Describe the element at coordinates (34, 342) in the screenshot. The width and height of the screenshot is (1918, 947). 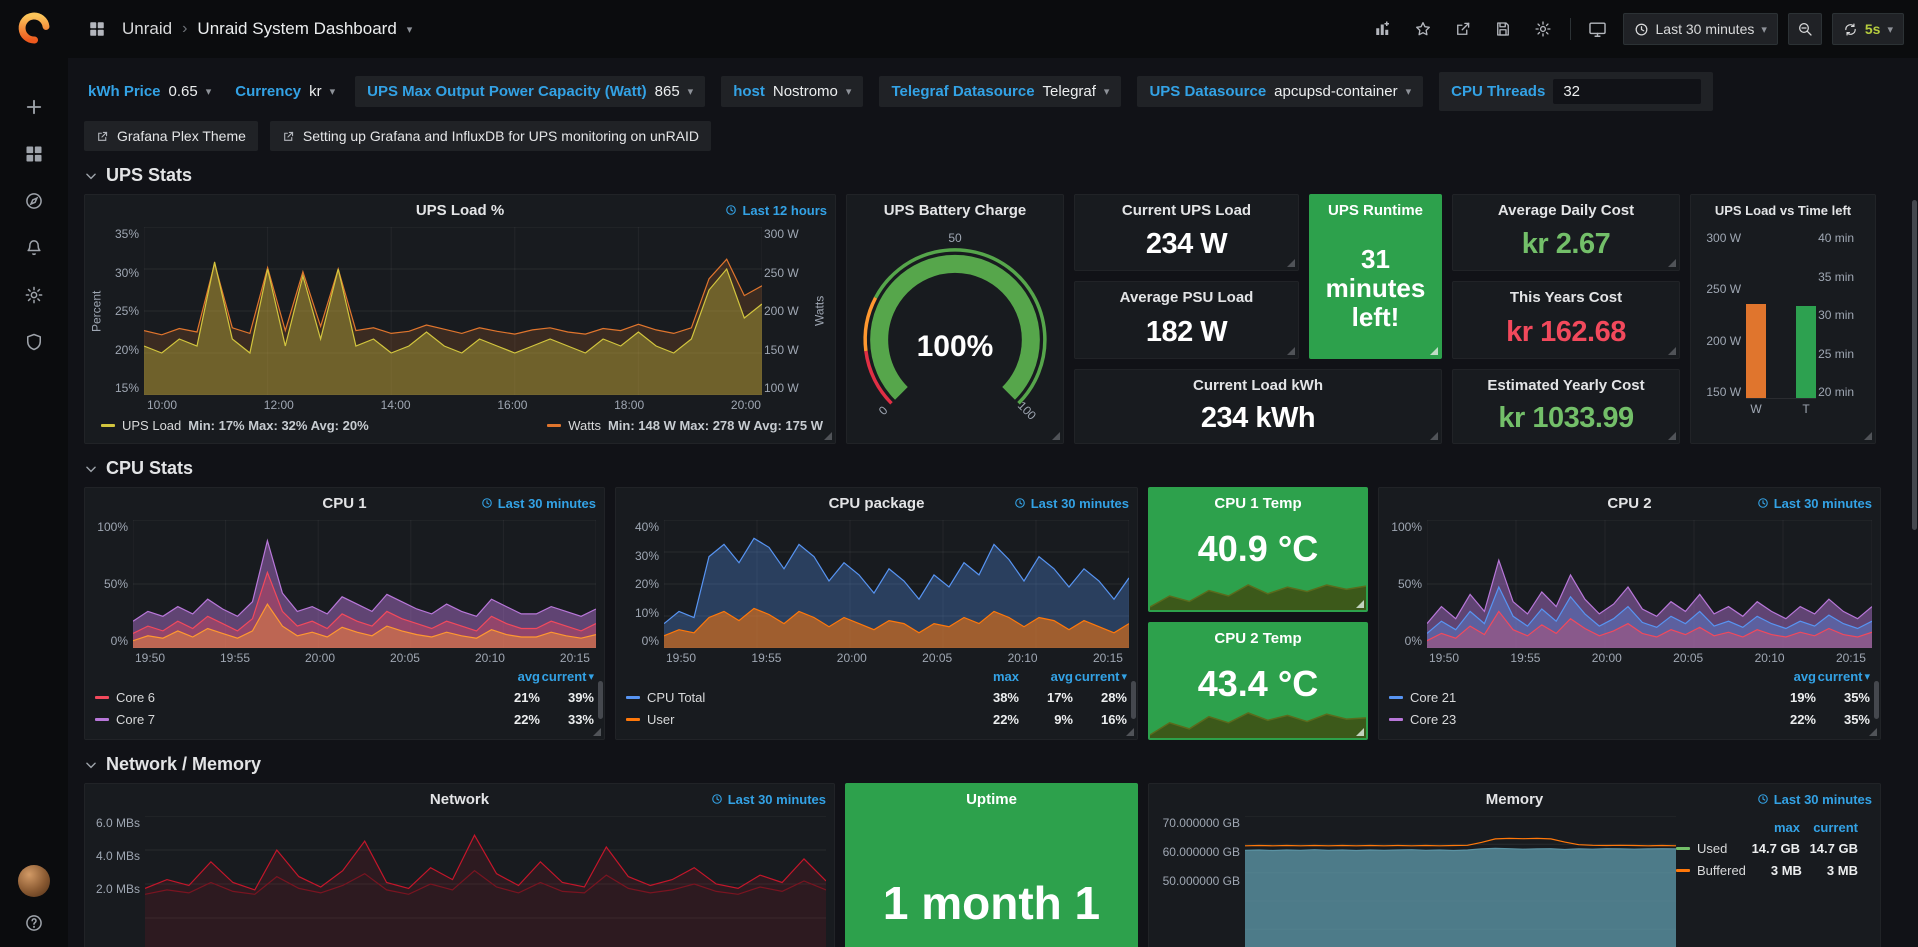
I see `admin-shield-icon` at that location.